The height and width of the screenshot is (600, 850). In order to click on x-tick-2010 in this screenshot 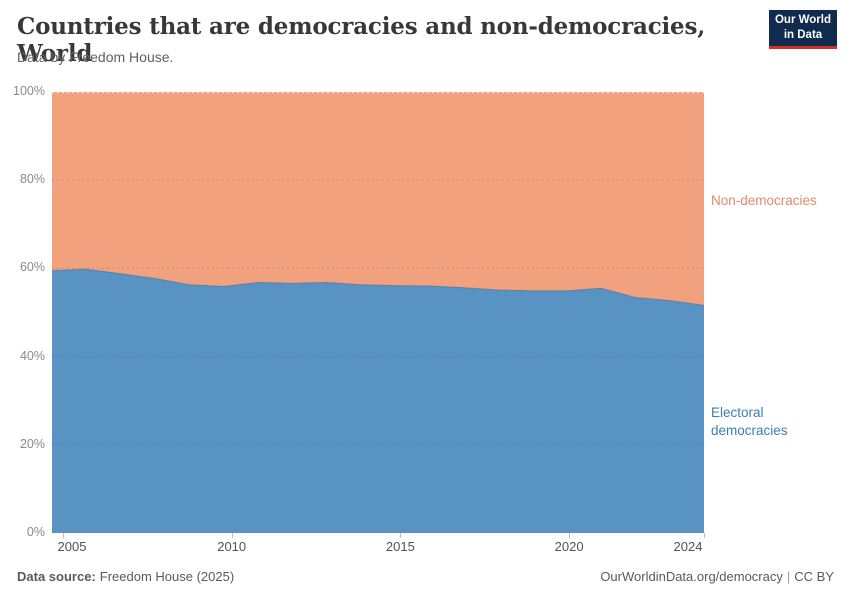, I will do `click(232, 535)`.